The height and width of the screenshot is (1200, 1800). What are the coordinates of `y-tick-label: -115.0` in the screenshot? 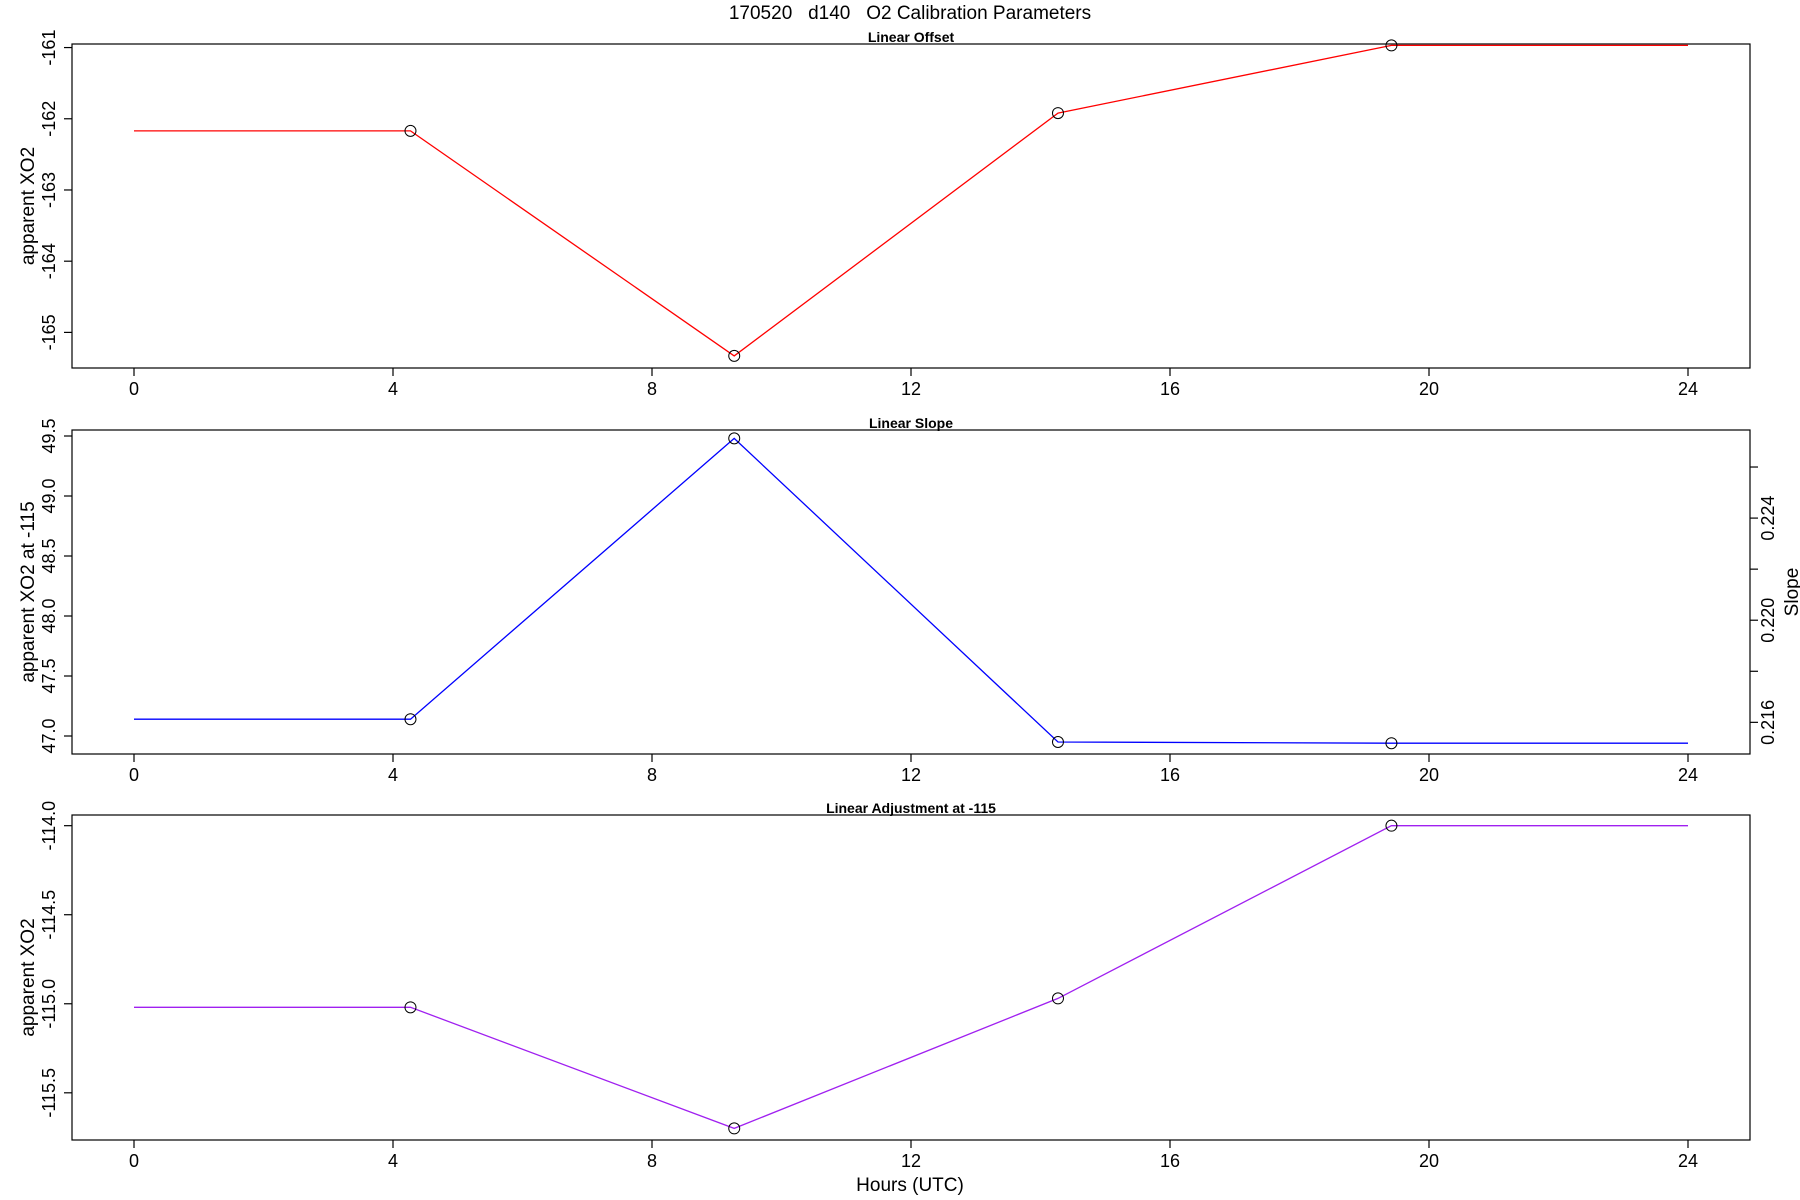 It's located at (49, 1004).